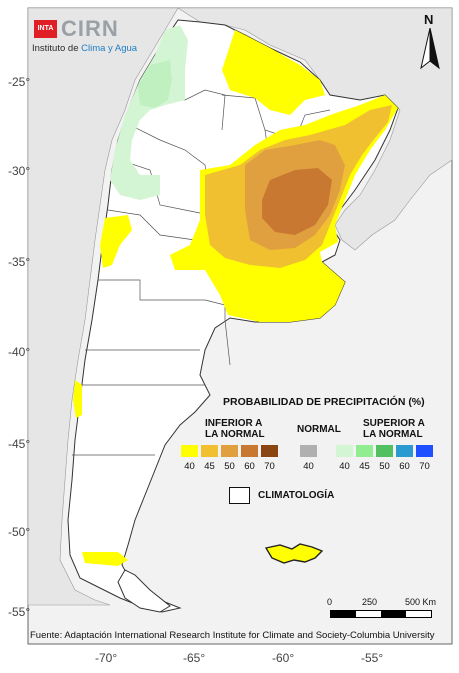 Image resolution: width=459 pixels, height=673 pixels. What do you see at coordinates (19, 532) in the screenshot?
I see `lat-label: -50°` at bounding box center [19, 532].